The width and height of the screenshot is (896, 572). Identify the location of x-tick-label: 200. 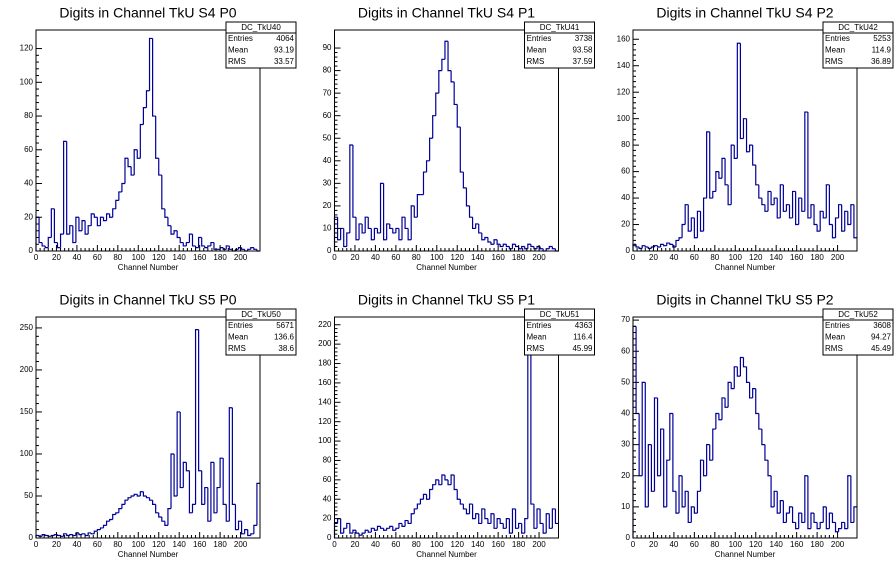
(539, 257).